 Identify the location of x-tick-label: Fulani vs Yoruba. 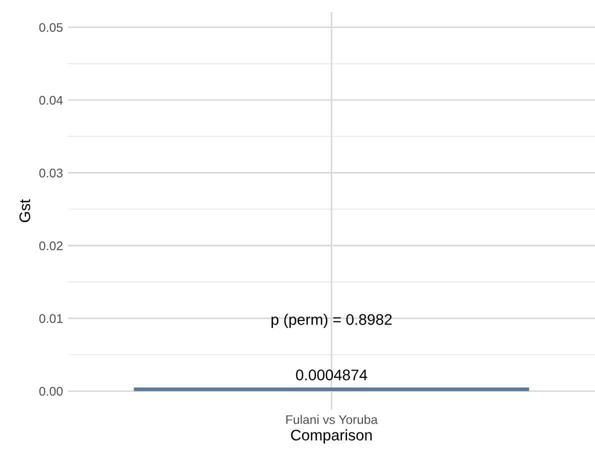
(332, 419).